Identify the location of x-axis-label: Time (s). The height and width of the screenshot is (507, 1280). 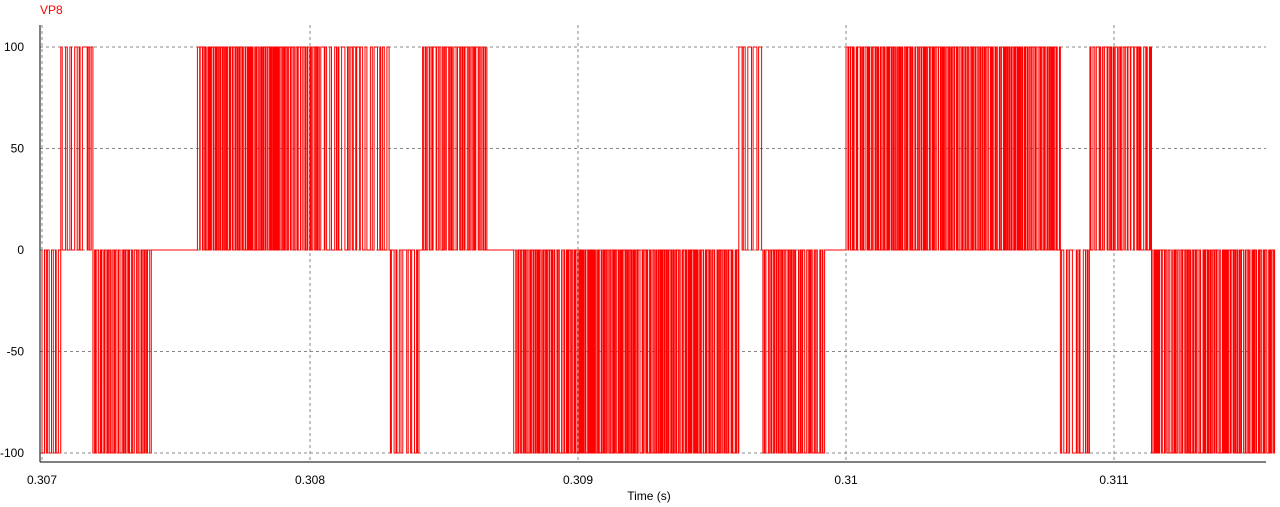
(649, 496).